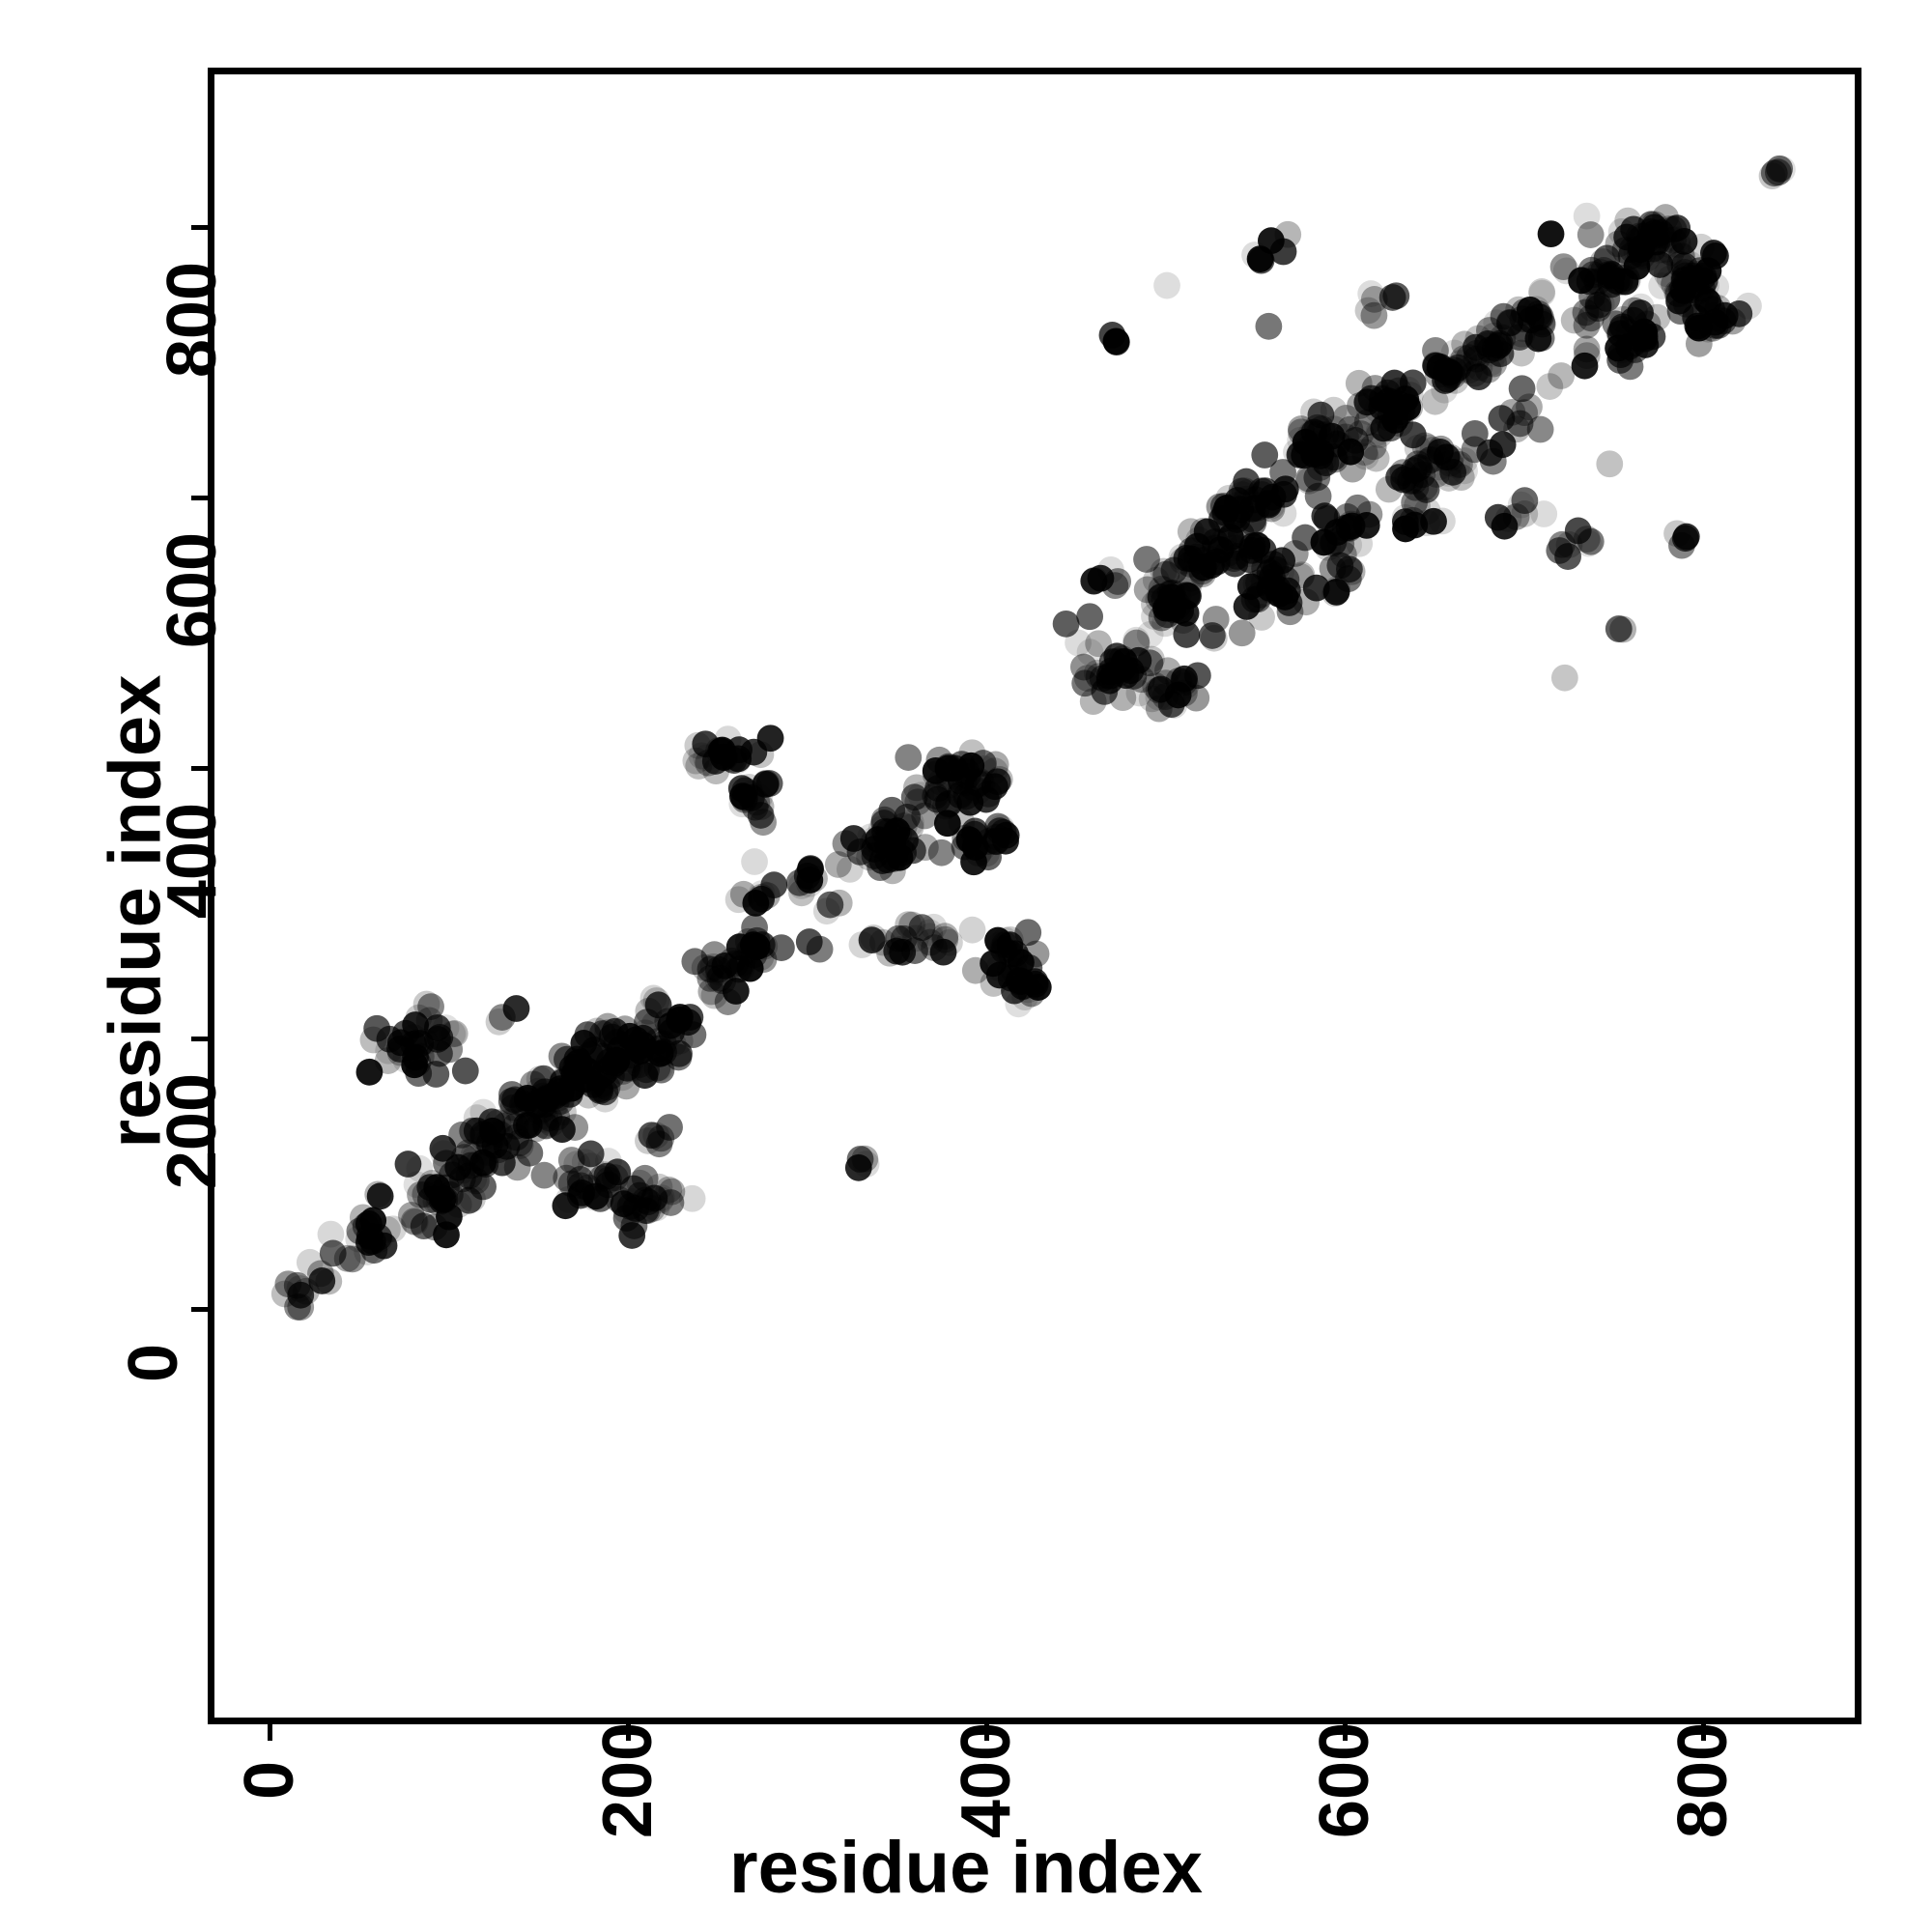 The width and height of the screenshot is (1932, 1932). I want to click on x-tick-label: 0, so click(269, 1780).